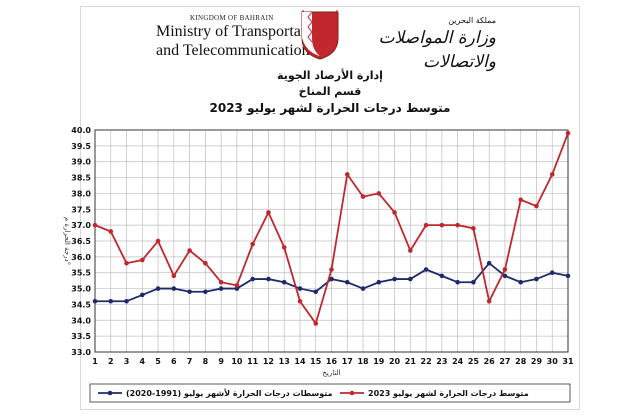 The height and width of the screenshot is (418, 640). I want to click on x-tick-label: 29, so click(537, 361).